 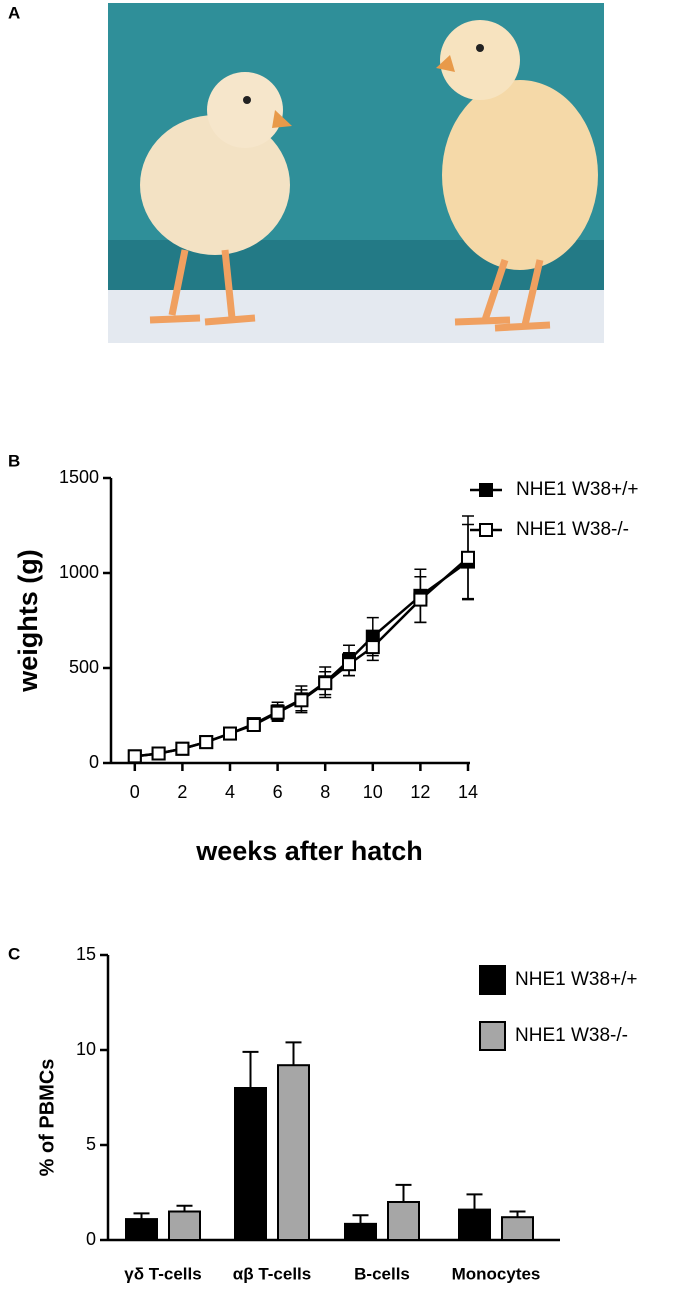 I want to click on x-tick-label: 2, so click(x=182, y=792).